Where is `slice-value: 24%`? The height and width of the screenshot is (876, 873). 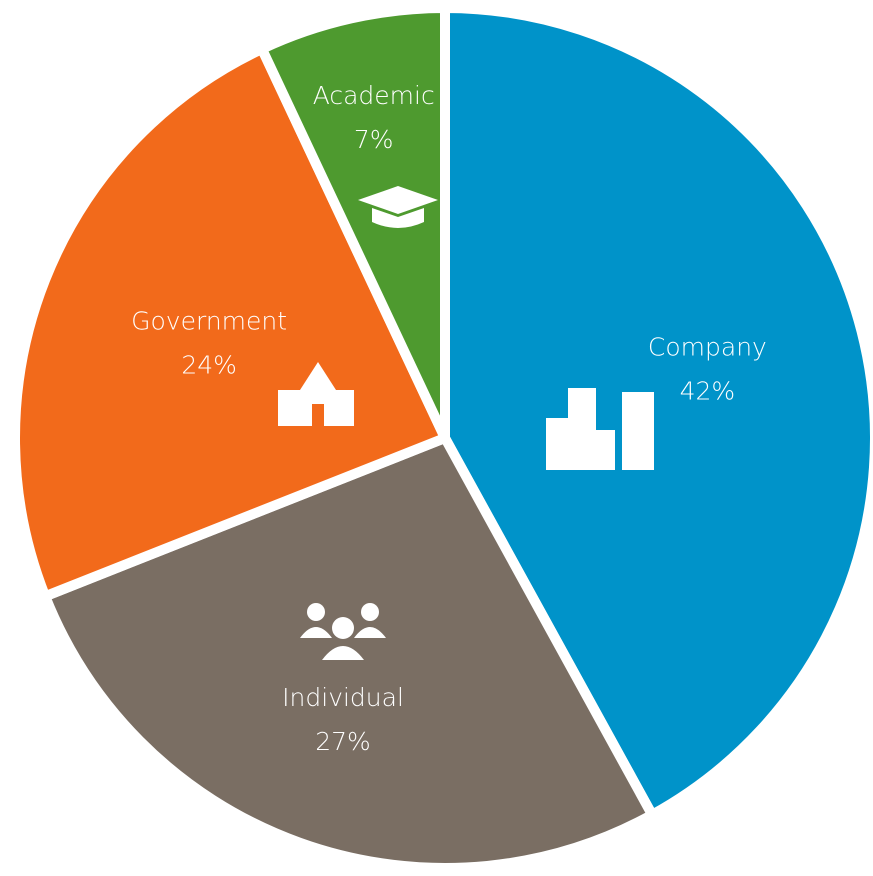
slice-value: 24% is located at coordinates (209, 365).